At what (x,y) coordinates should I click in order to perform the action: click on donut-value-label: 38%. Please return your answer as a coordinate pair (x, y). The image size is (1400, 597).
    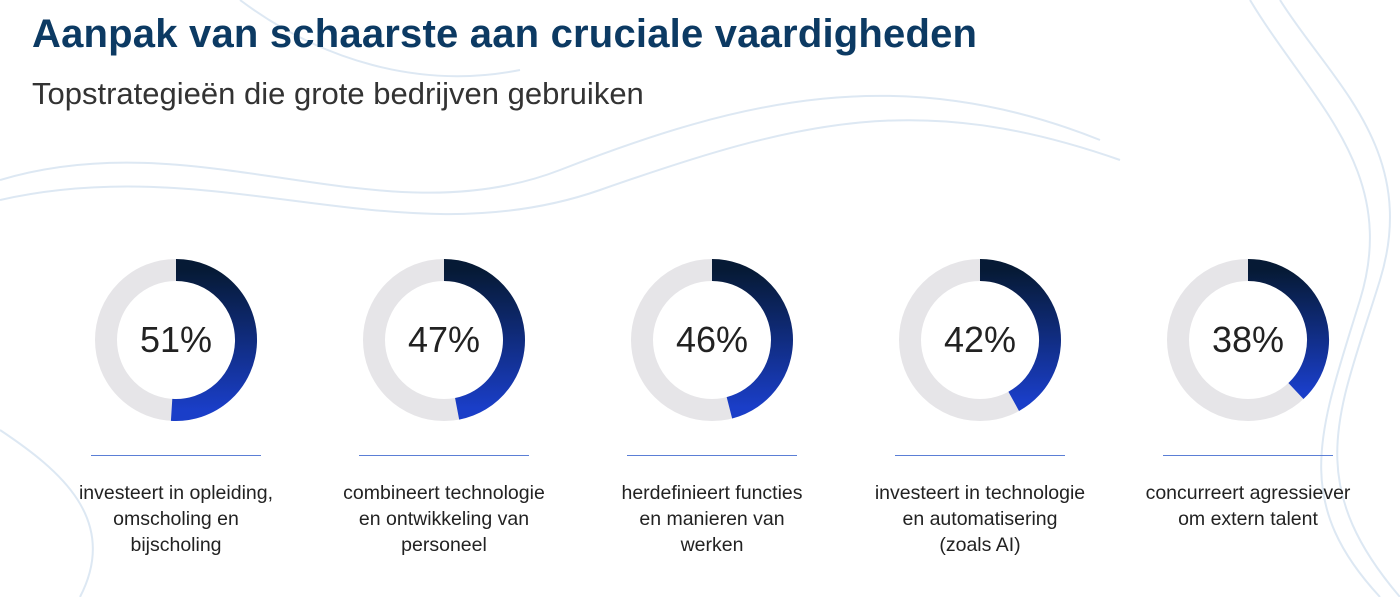
    Looking at the image, I should click on (1248, 339).